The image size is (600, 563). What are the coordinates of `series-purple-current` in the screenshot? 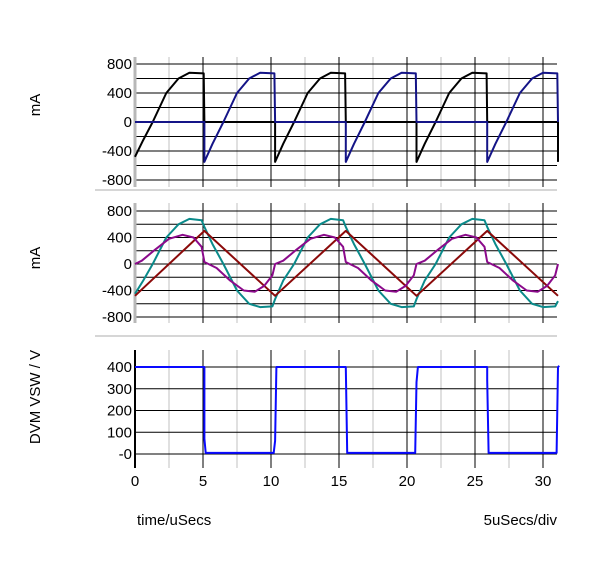 It's located at (346, 263).